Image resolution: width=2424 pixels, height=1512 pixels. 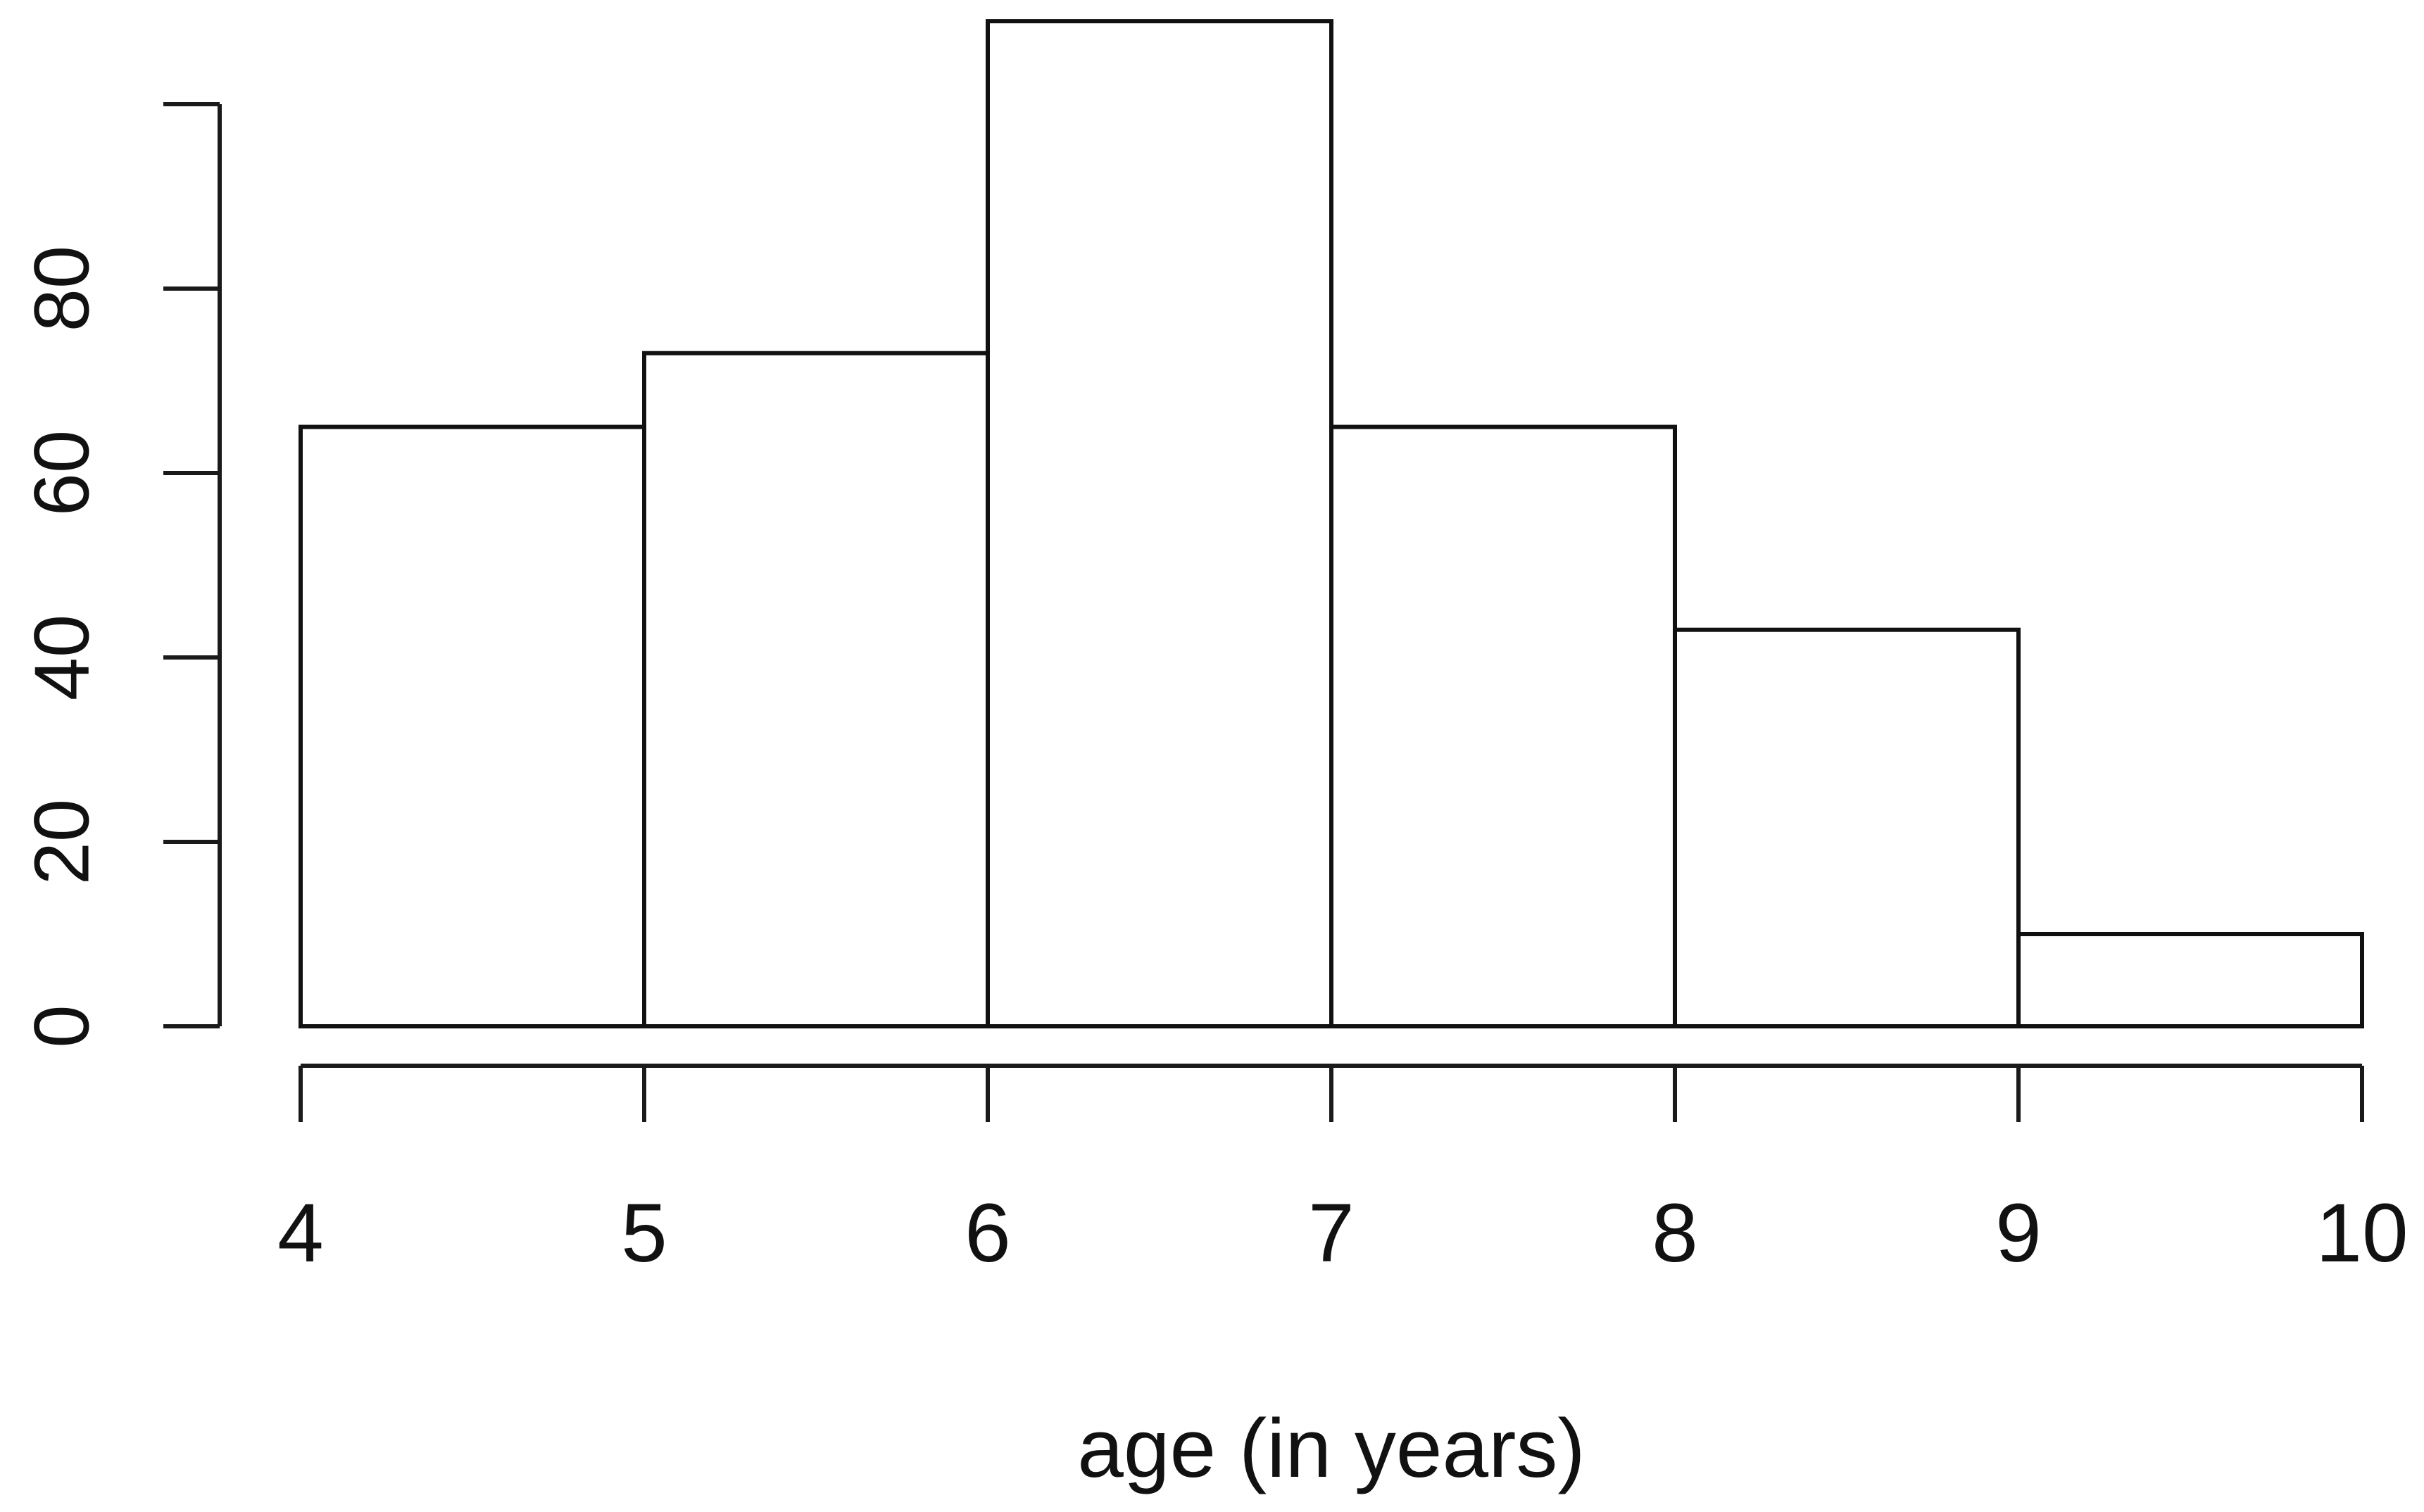 What do you see at coordinates (644, 1234) in the screenshot?
I see `x-tick-label-5: 5` at bounding box center [644, 1234].